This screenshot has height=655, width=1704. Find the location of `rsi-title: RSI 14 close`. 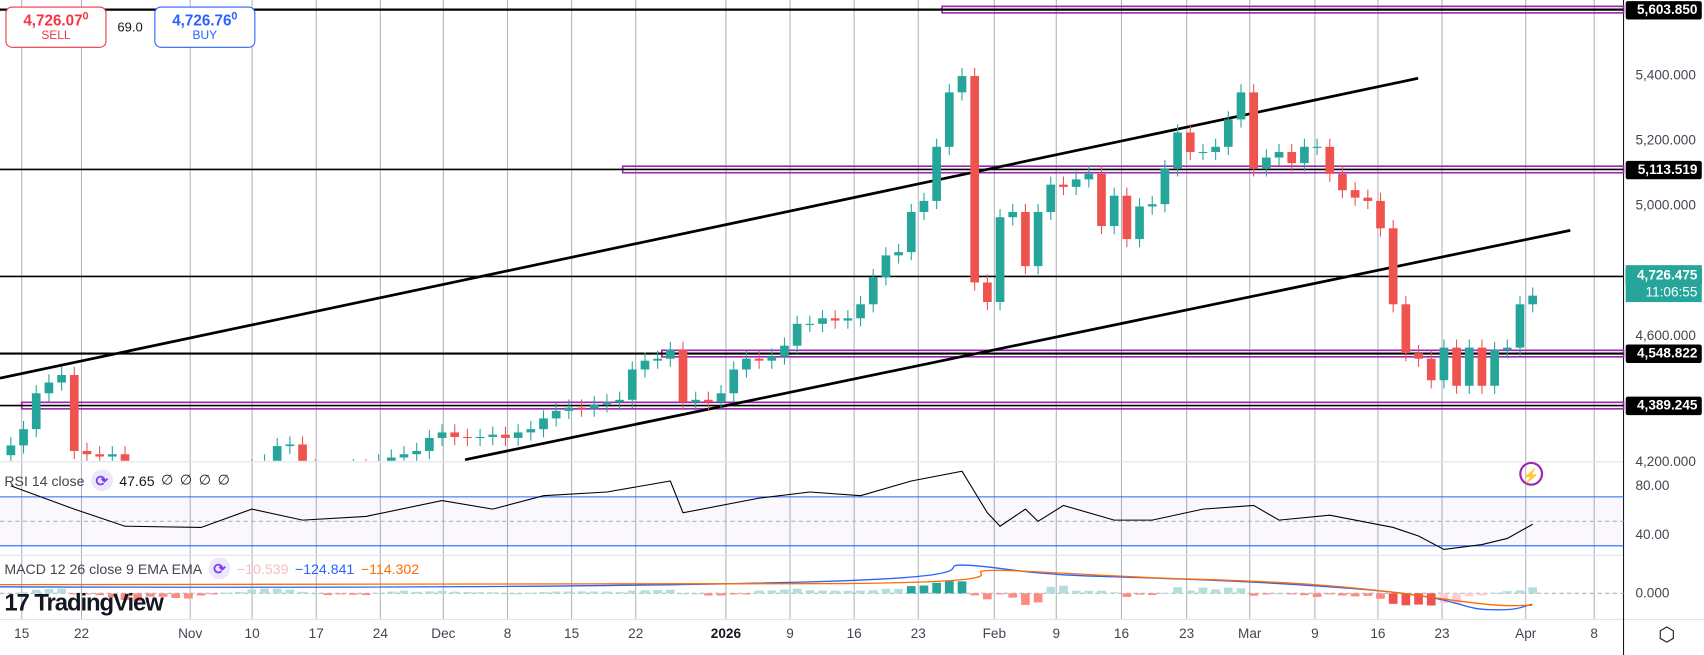

rsi-title: RSI 14 close is located at coordinates (44, 480).